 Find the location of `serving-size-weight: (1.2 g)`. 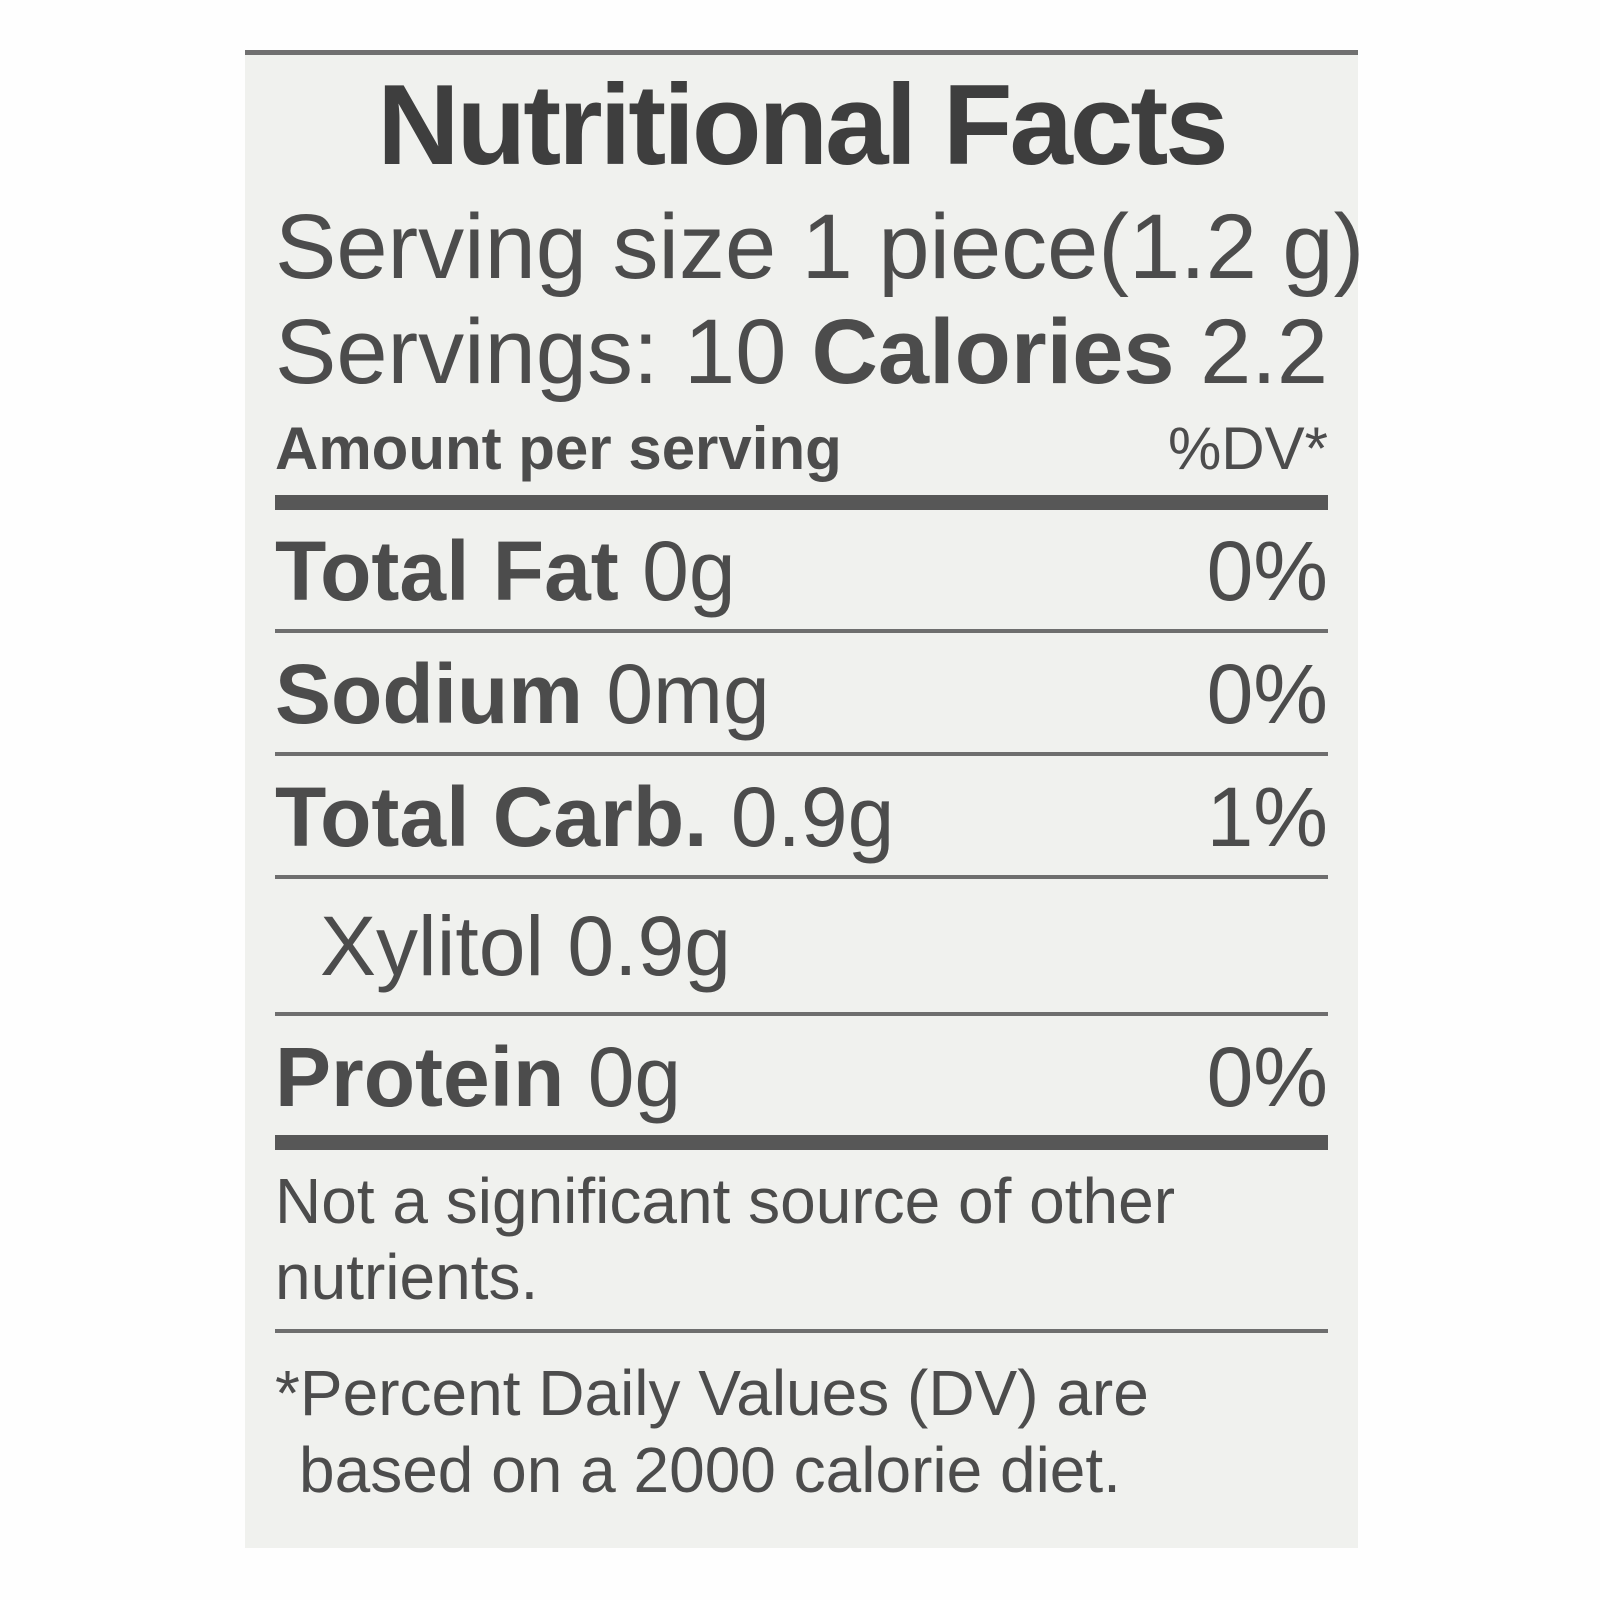

serving-size-weight: (1.2 g) is located at coordinates (1231, 247).